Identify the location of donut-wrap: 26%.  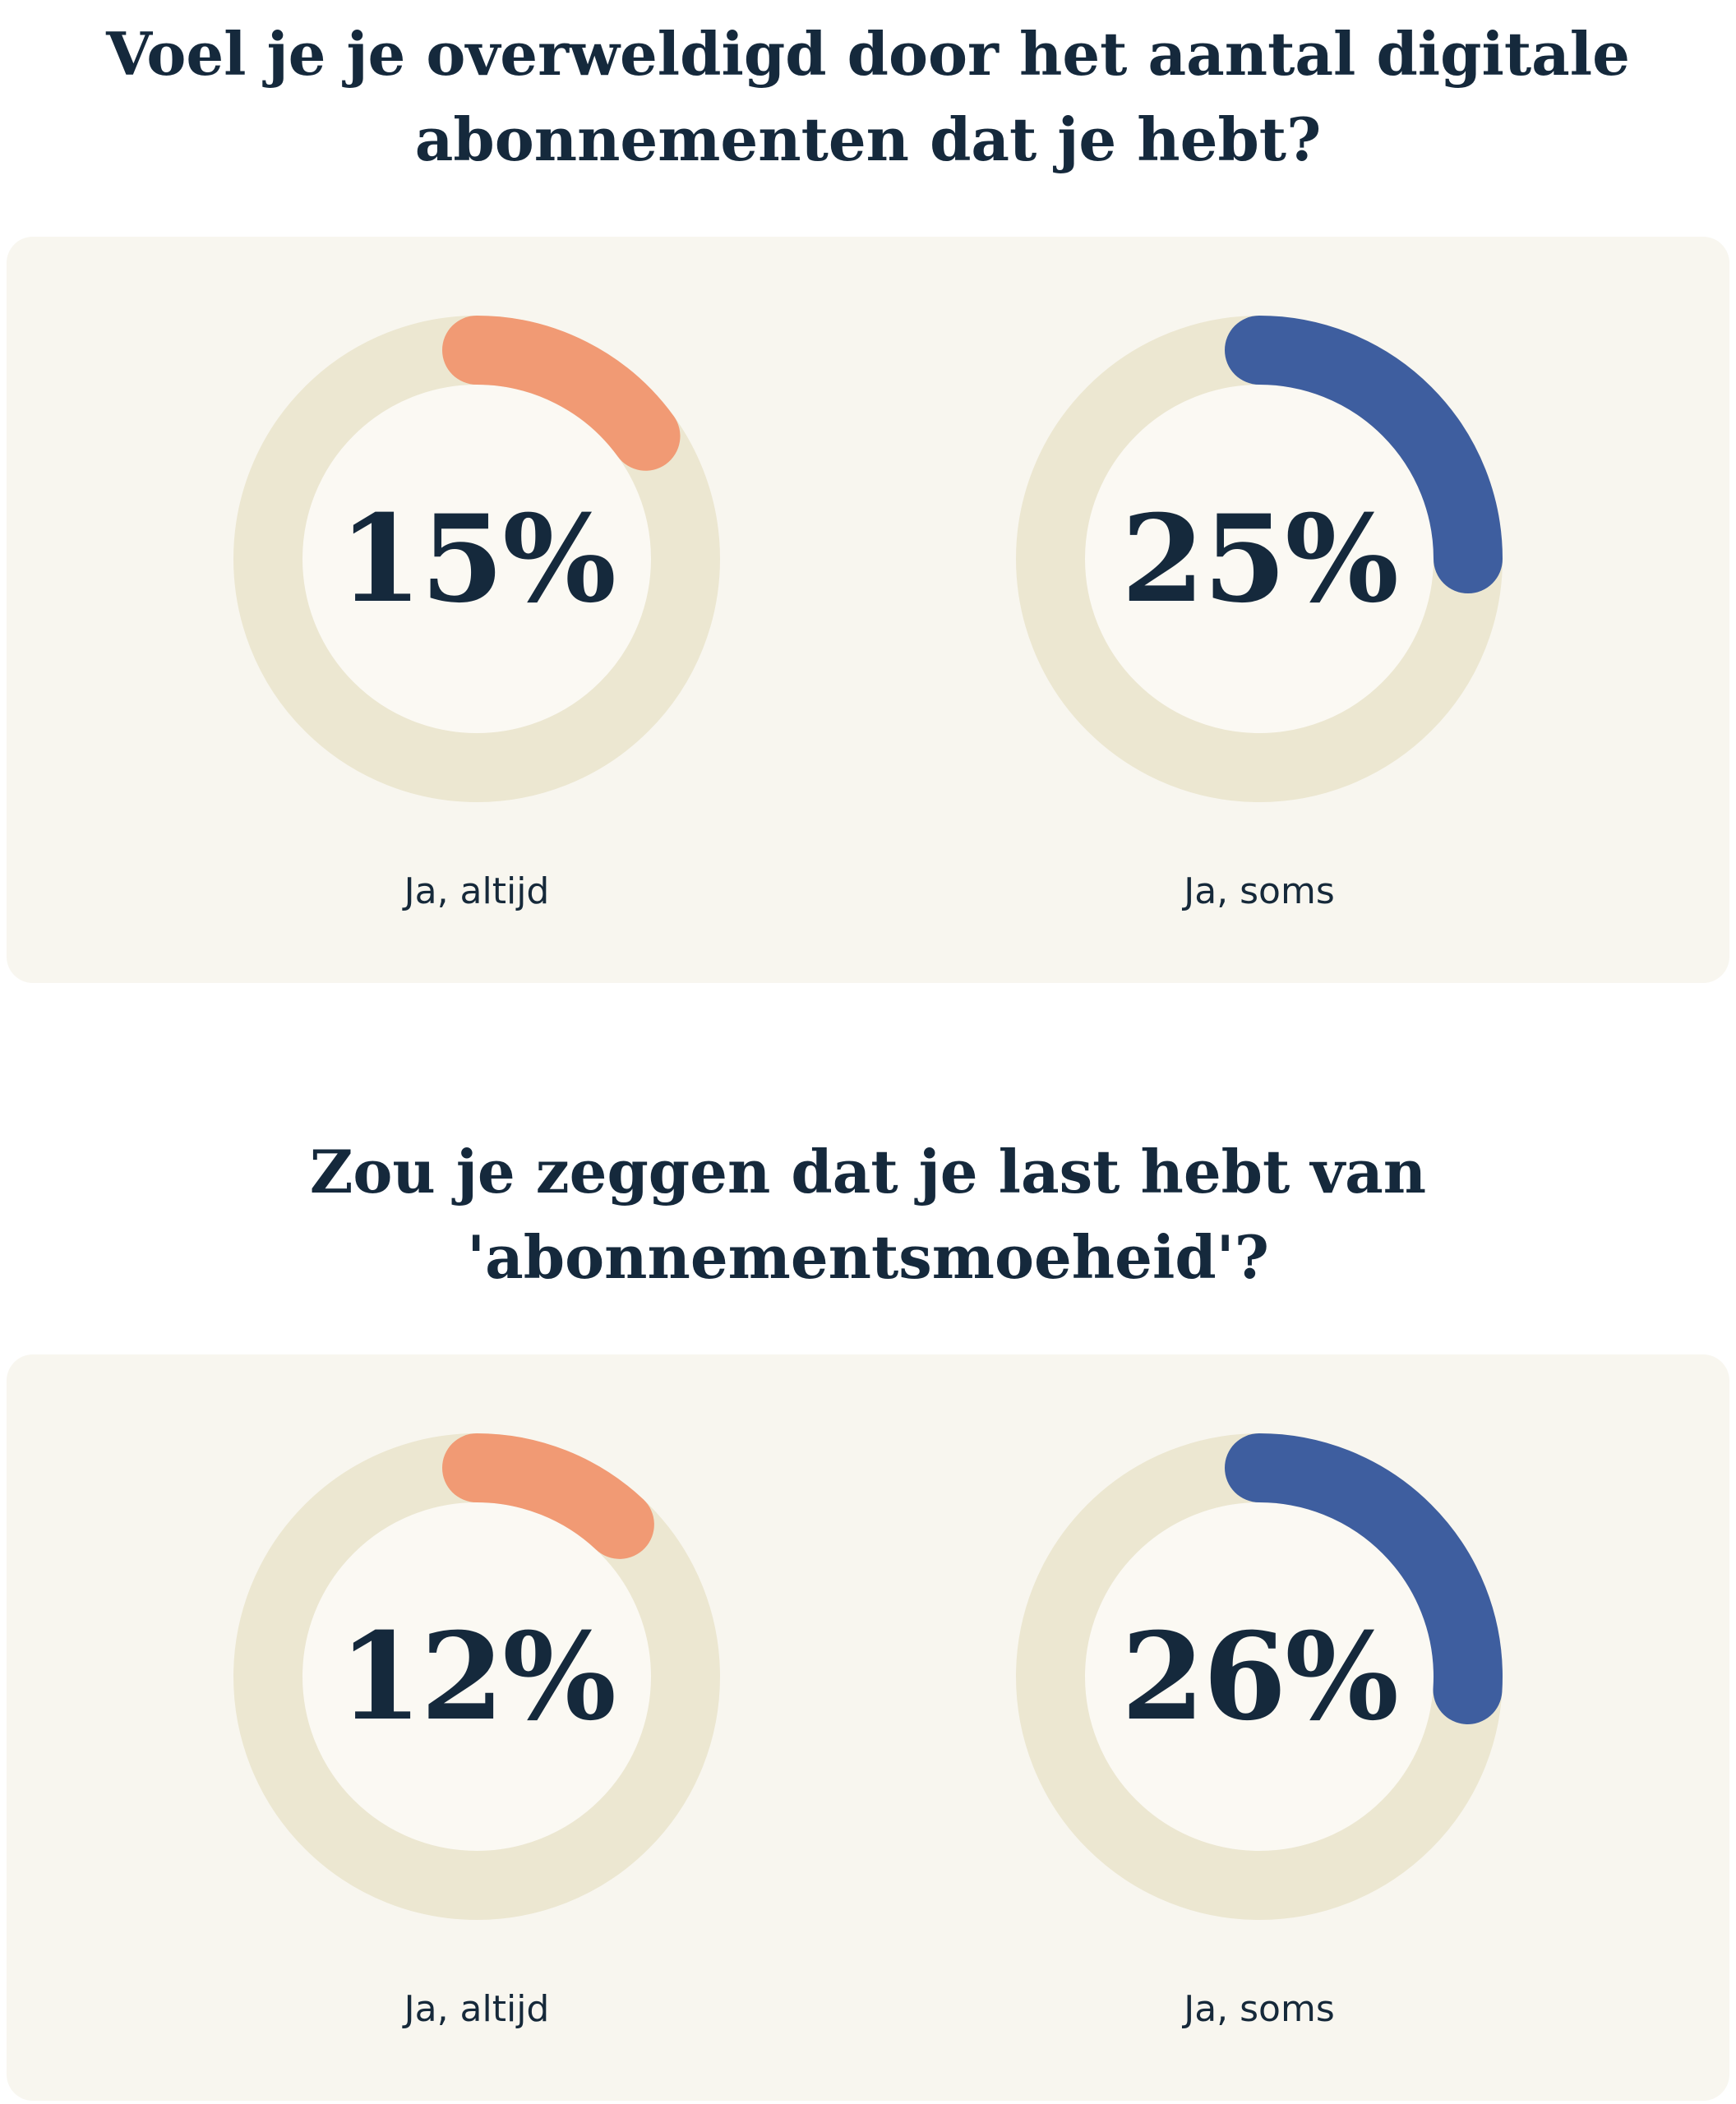
(1259, 1676).